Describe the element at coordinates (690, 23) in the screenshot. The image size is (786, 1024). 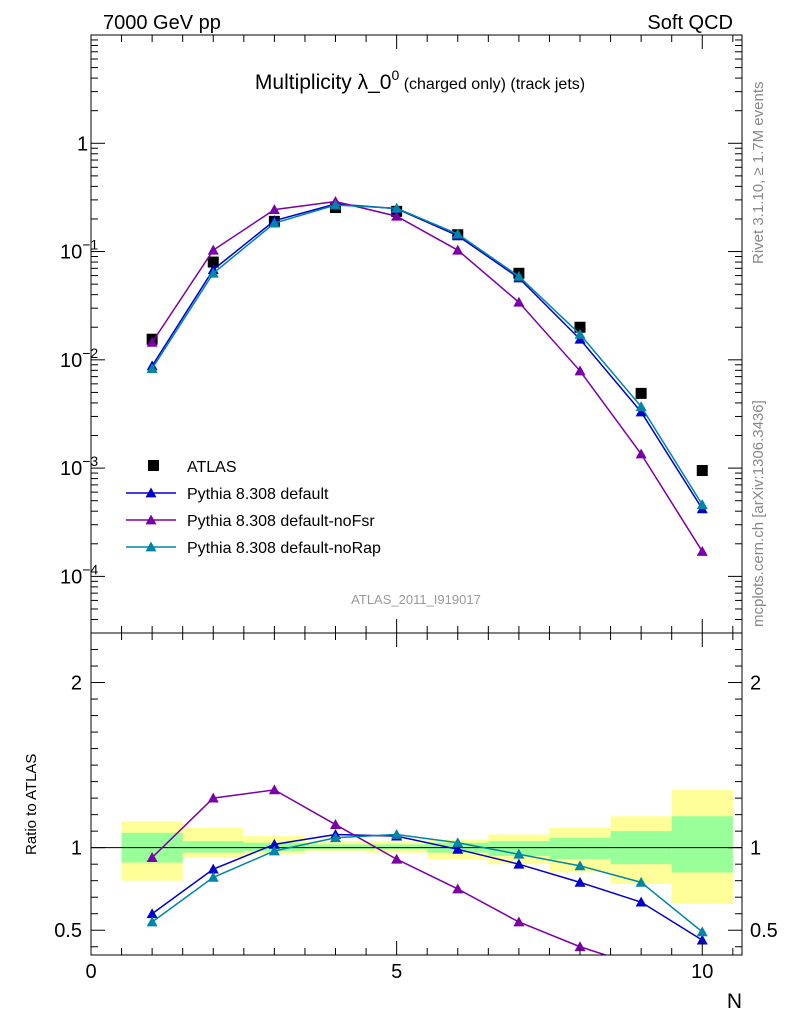
I see `header-right: Soft QCD` at that location.